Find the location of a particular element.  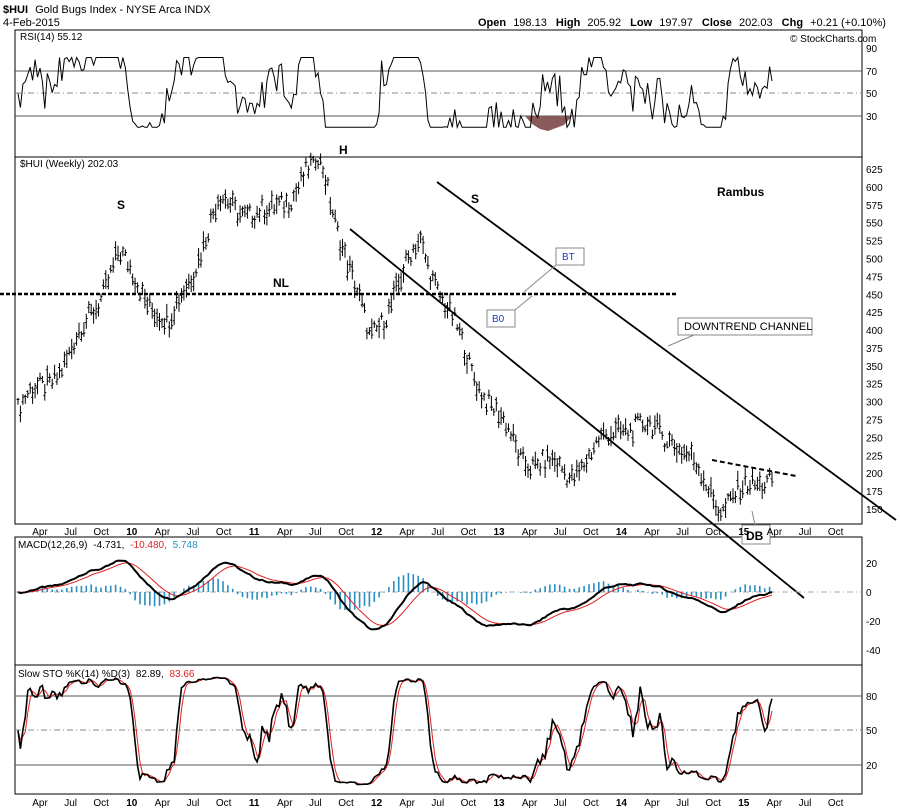

bo-callout-box is located at coordinates (501, 318).